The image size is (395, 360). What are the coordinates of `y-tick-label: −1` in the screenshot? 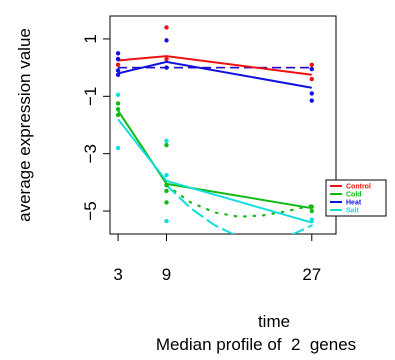 It's located at (90, 96).